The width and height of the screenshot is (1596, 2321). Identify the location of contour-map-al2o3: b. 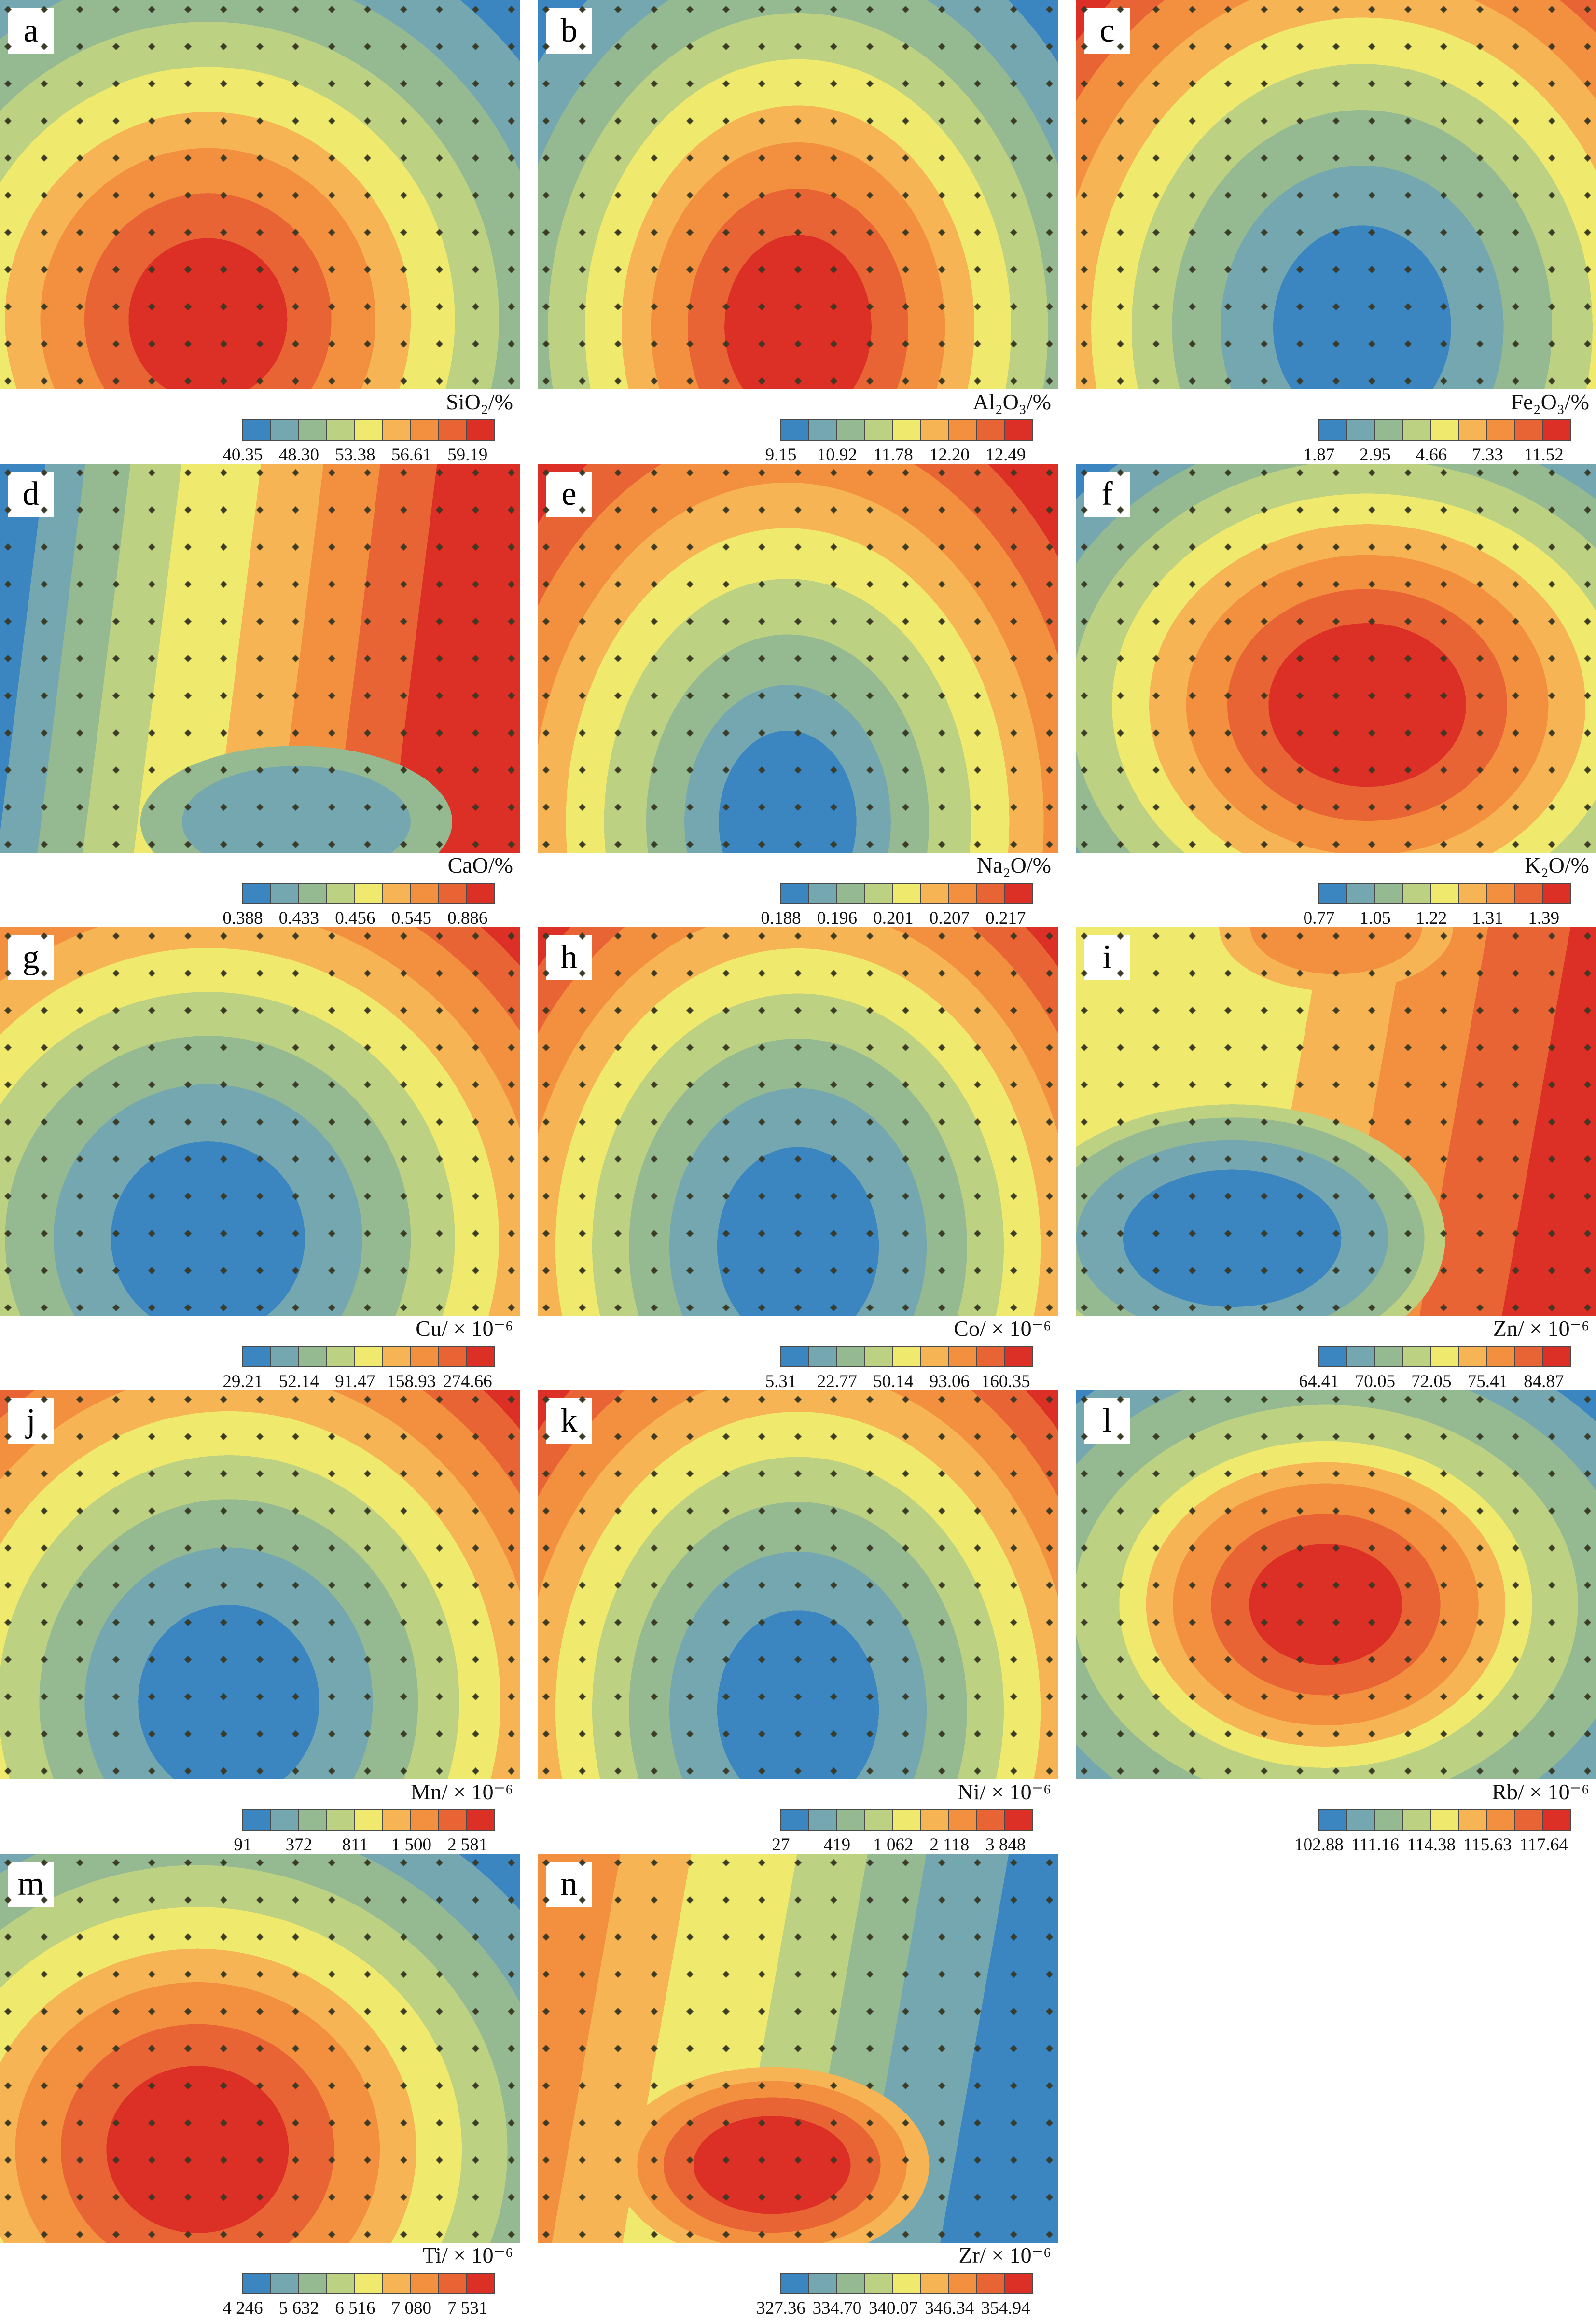
(798, 194).